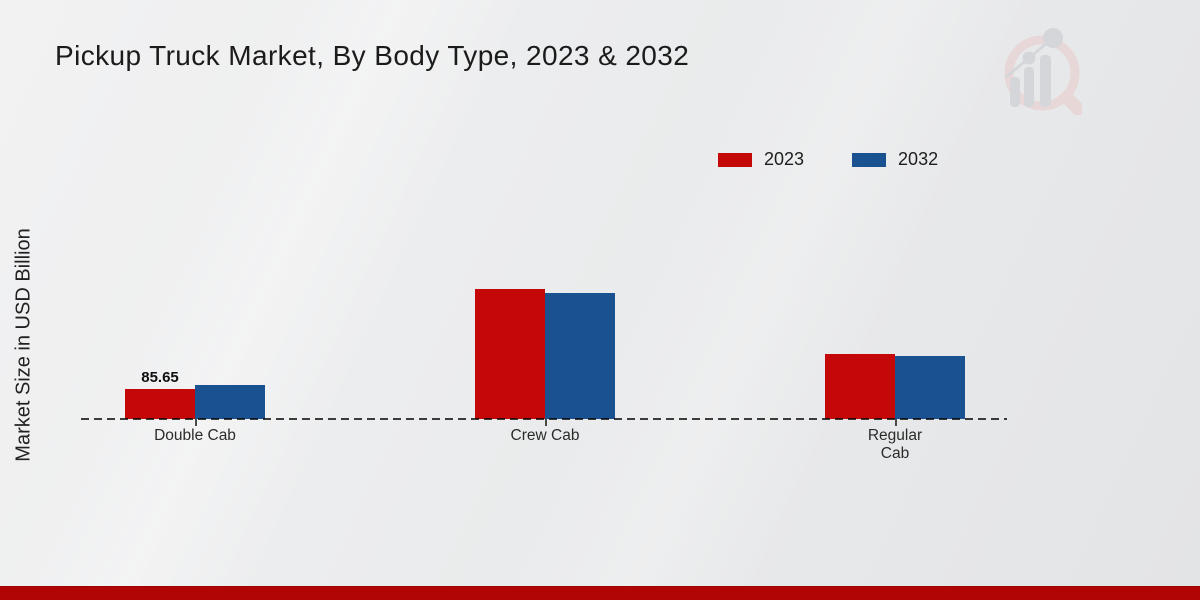  What do you see at coordinates (160, 377) in the screenshot?
I see `value-label-double-cab: 85.65` at bounding box center [160, 377].